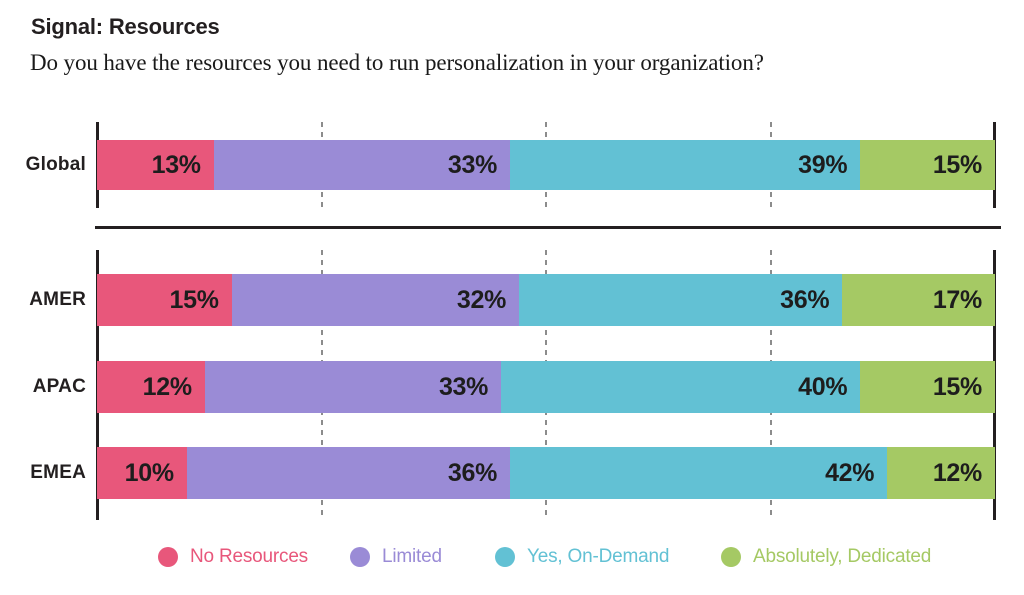 This screenshot has height=595, width=1024. What do you see at coordinates (167, 386) in the screenshot?
I see `value-label-no-resources-apac: 12%` at bounding box center [167, 386].